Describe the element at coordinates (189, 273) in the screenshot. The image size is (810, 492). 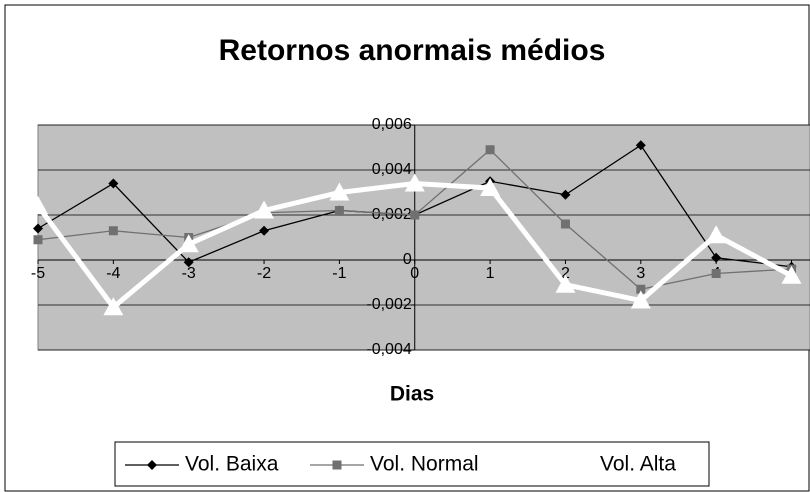
I see `x-tick-label: -3` at that location.